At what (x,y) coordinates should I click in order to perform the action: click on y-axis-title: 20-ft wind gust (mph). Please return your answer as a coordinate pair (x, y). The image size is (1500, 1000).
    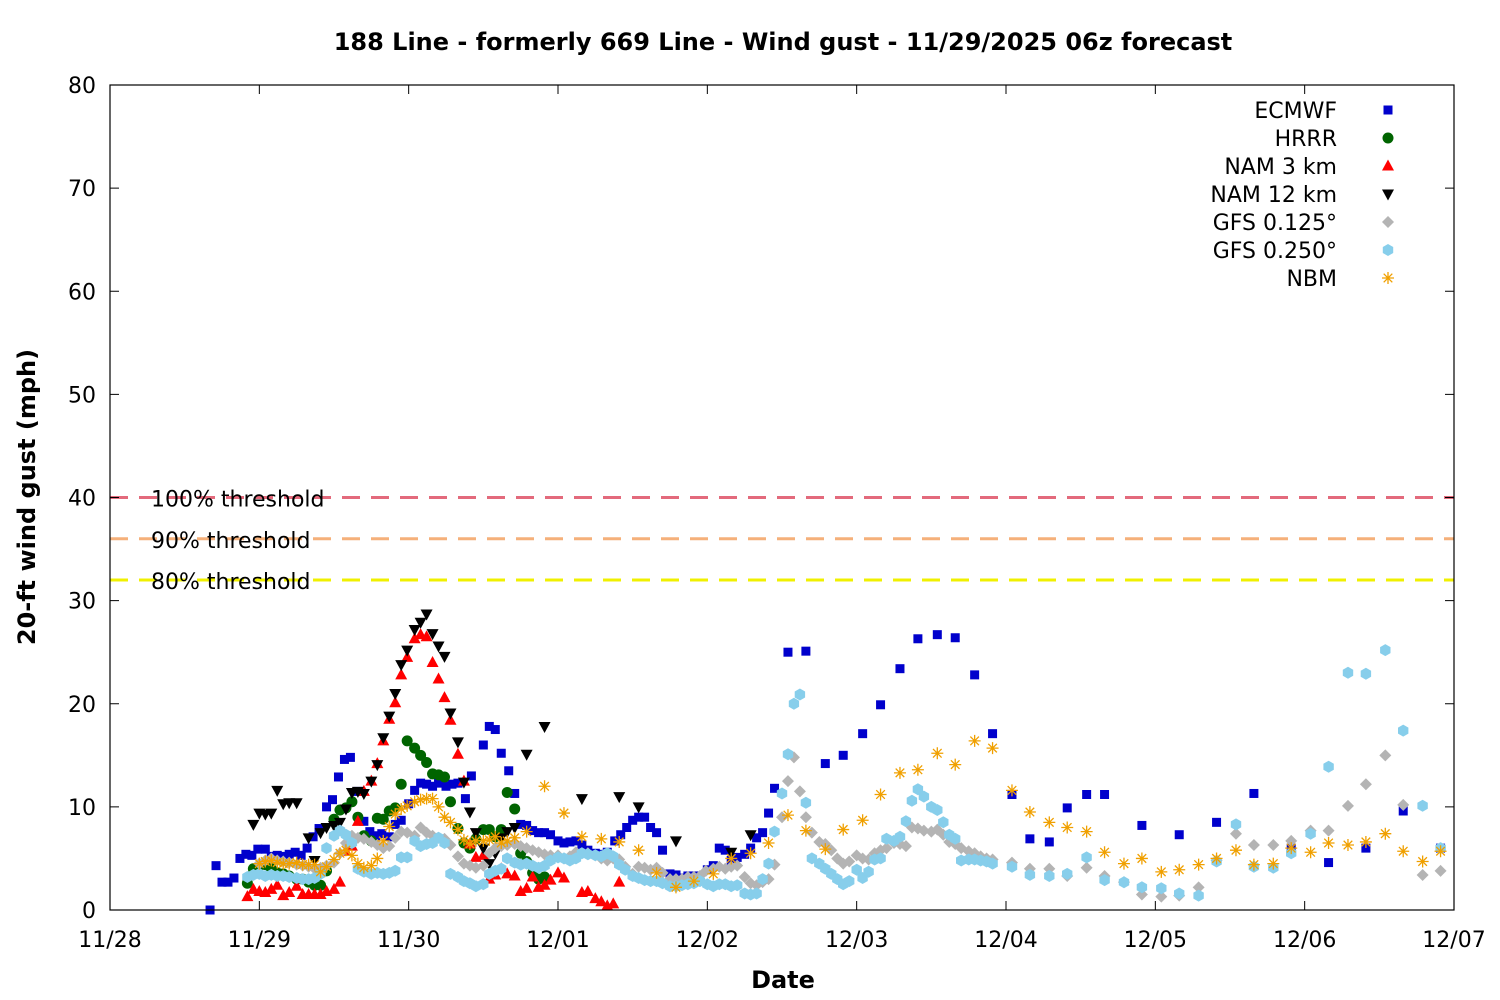
    Looking at the image, I should click on (27, 497).